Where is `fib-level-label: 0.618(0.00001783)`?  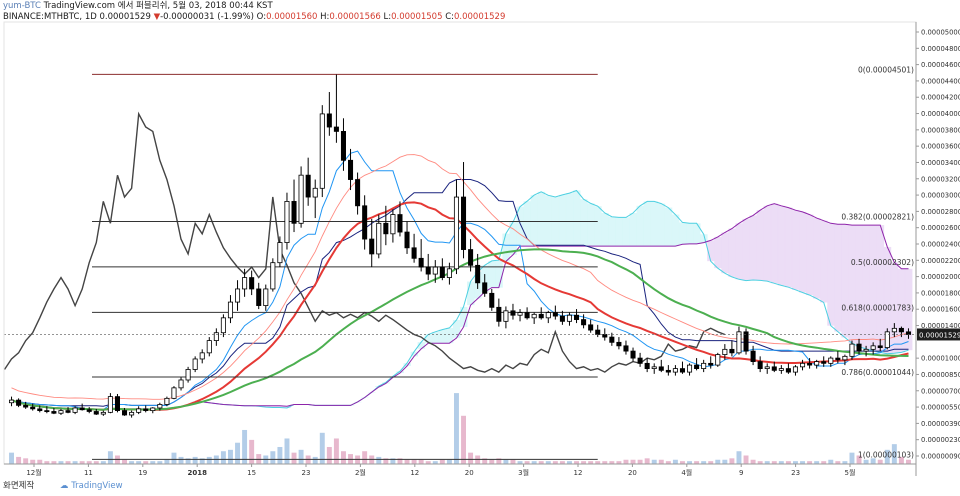
fib-level-label: 0.618(0.00001783) is located at coordinates (877, 307).